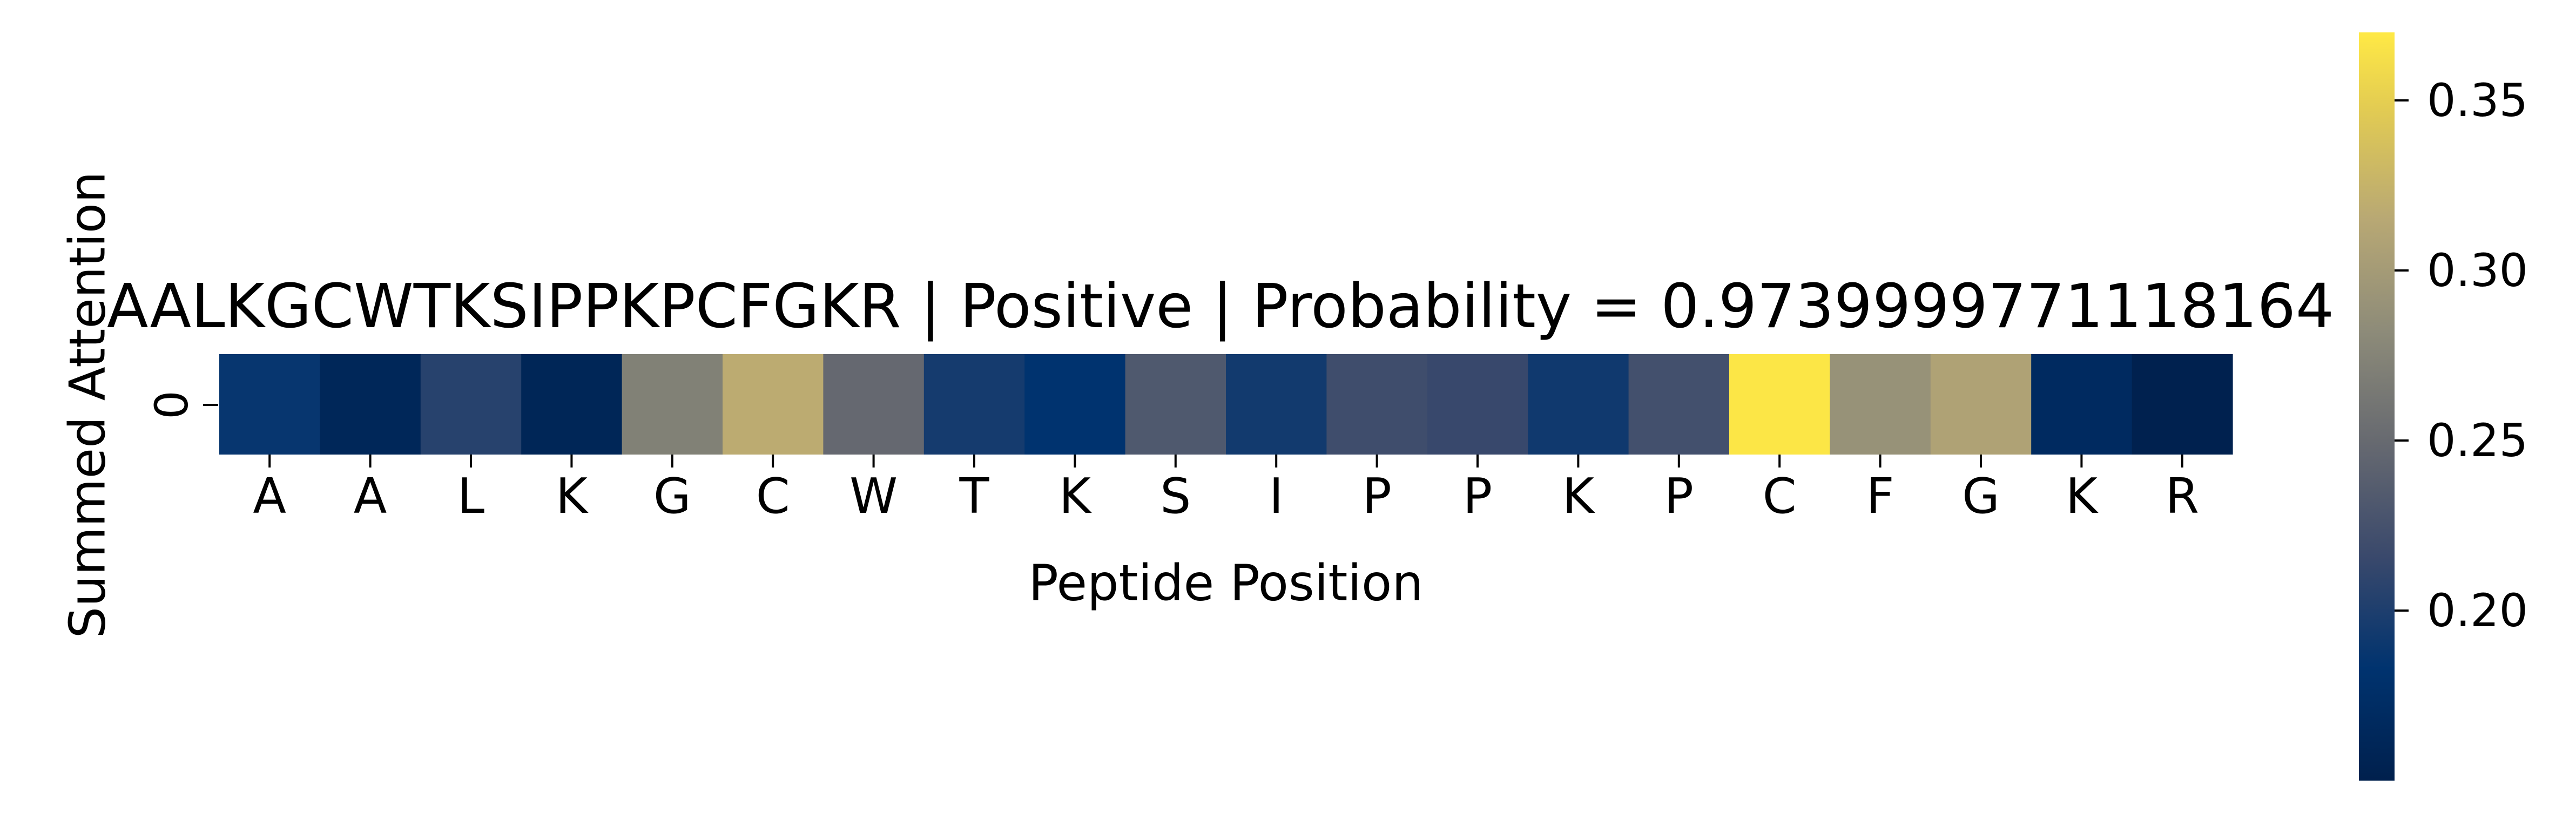  I want to click on x-tick-label: R, so click(2183, 496).